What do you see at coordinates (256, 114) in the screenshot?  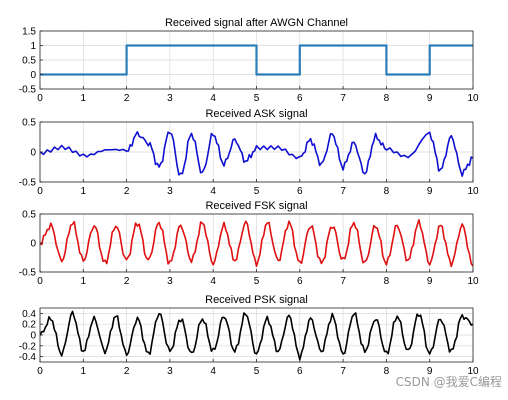 I see `subplot-title: Received ASK signal` at bounding box center [256, 114].